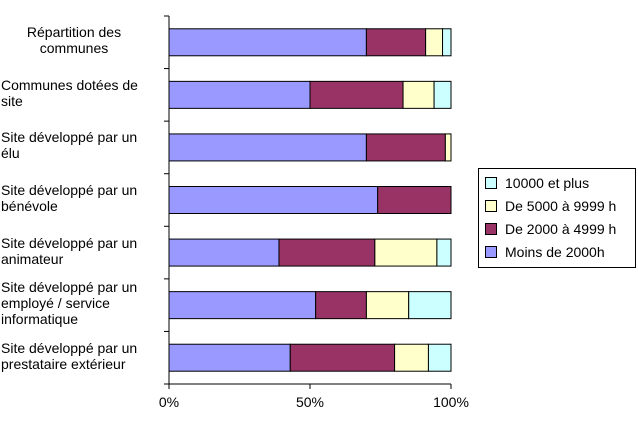  Describe the element at coordinates (561, 229) in the screenshot. I see `legend-label: De 2000 à 4999 h` at that location.